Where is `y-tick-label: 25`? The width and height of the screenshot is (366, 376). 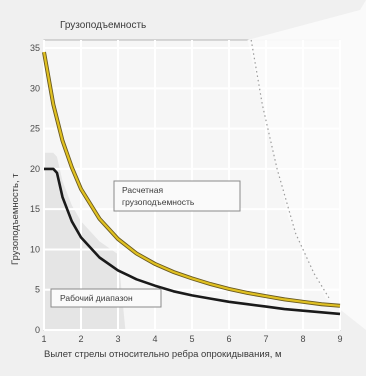 y-tick-label: 25 is located at coordinates (35, 129).